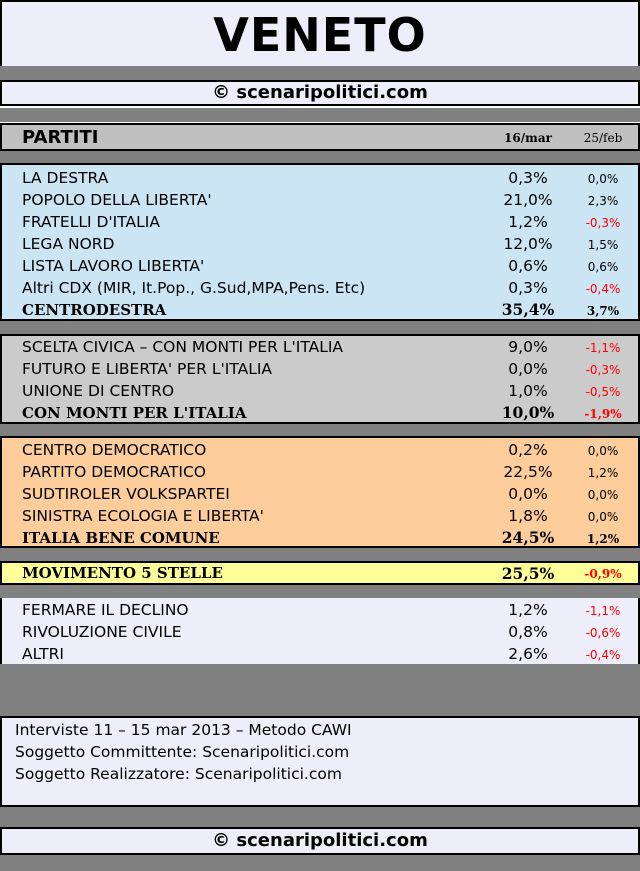  Describe the element at coordinates (320, 472) in the screenshot. I see `table-row: PARTITO DEMOCRATICO 22,5% 1,2%` at that location.